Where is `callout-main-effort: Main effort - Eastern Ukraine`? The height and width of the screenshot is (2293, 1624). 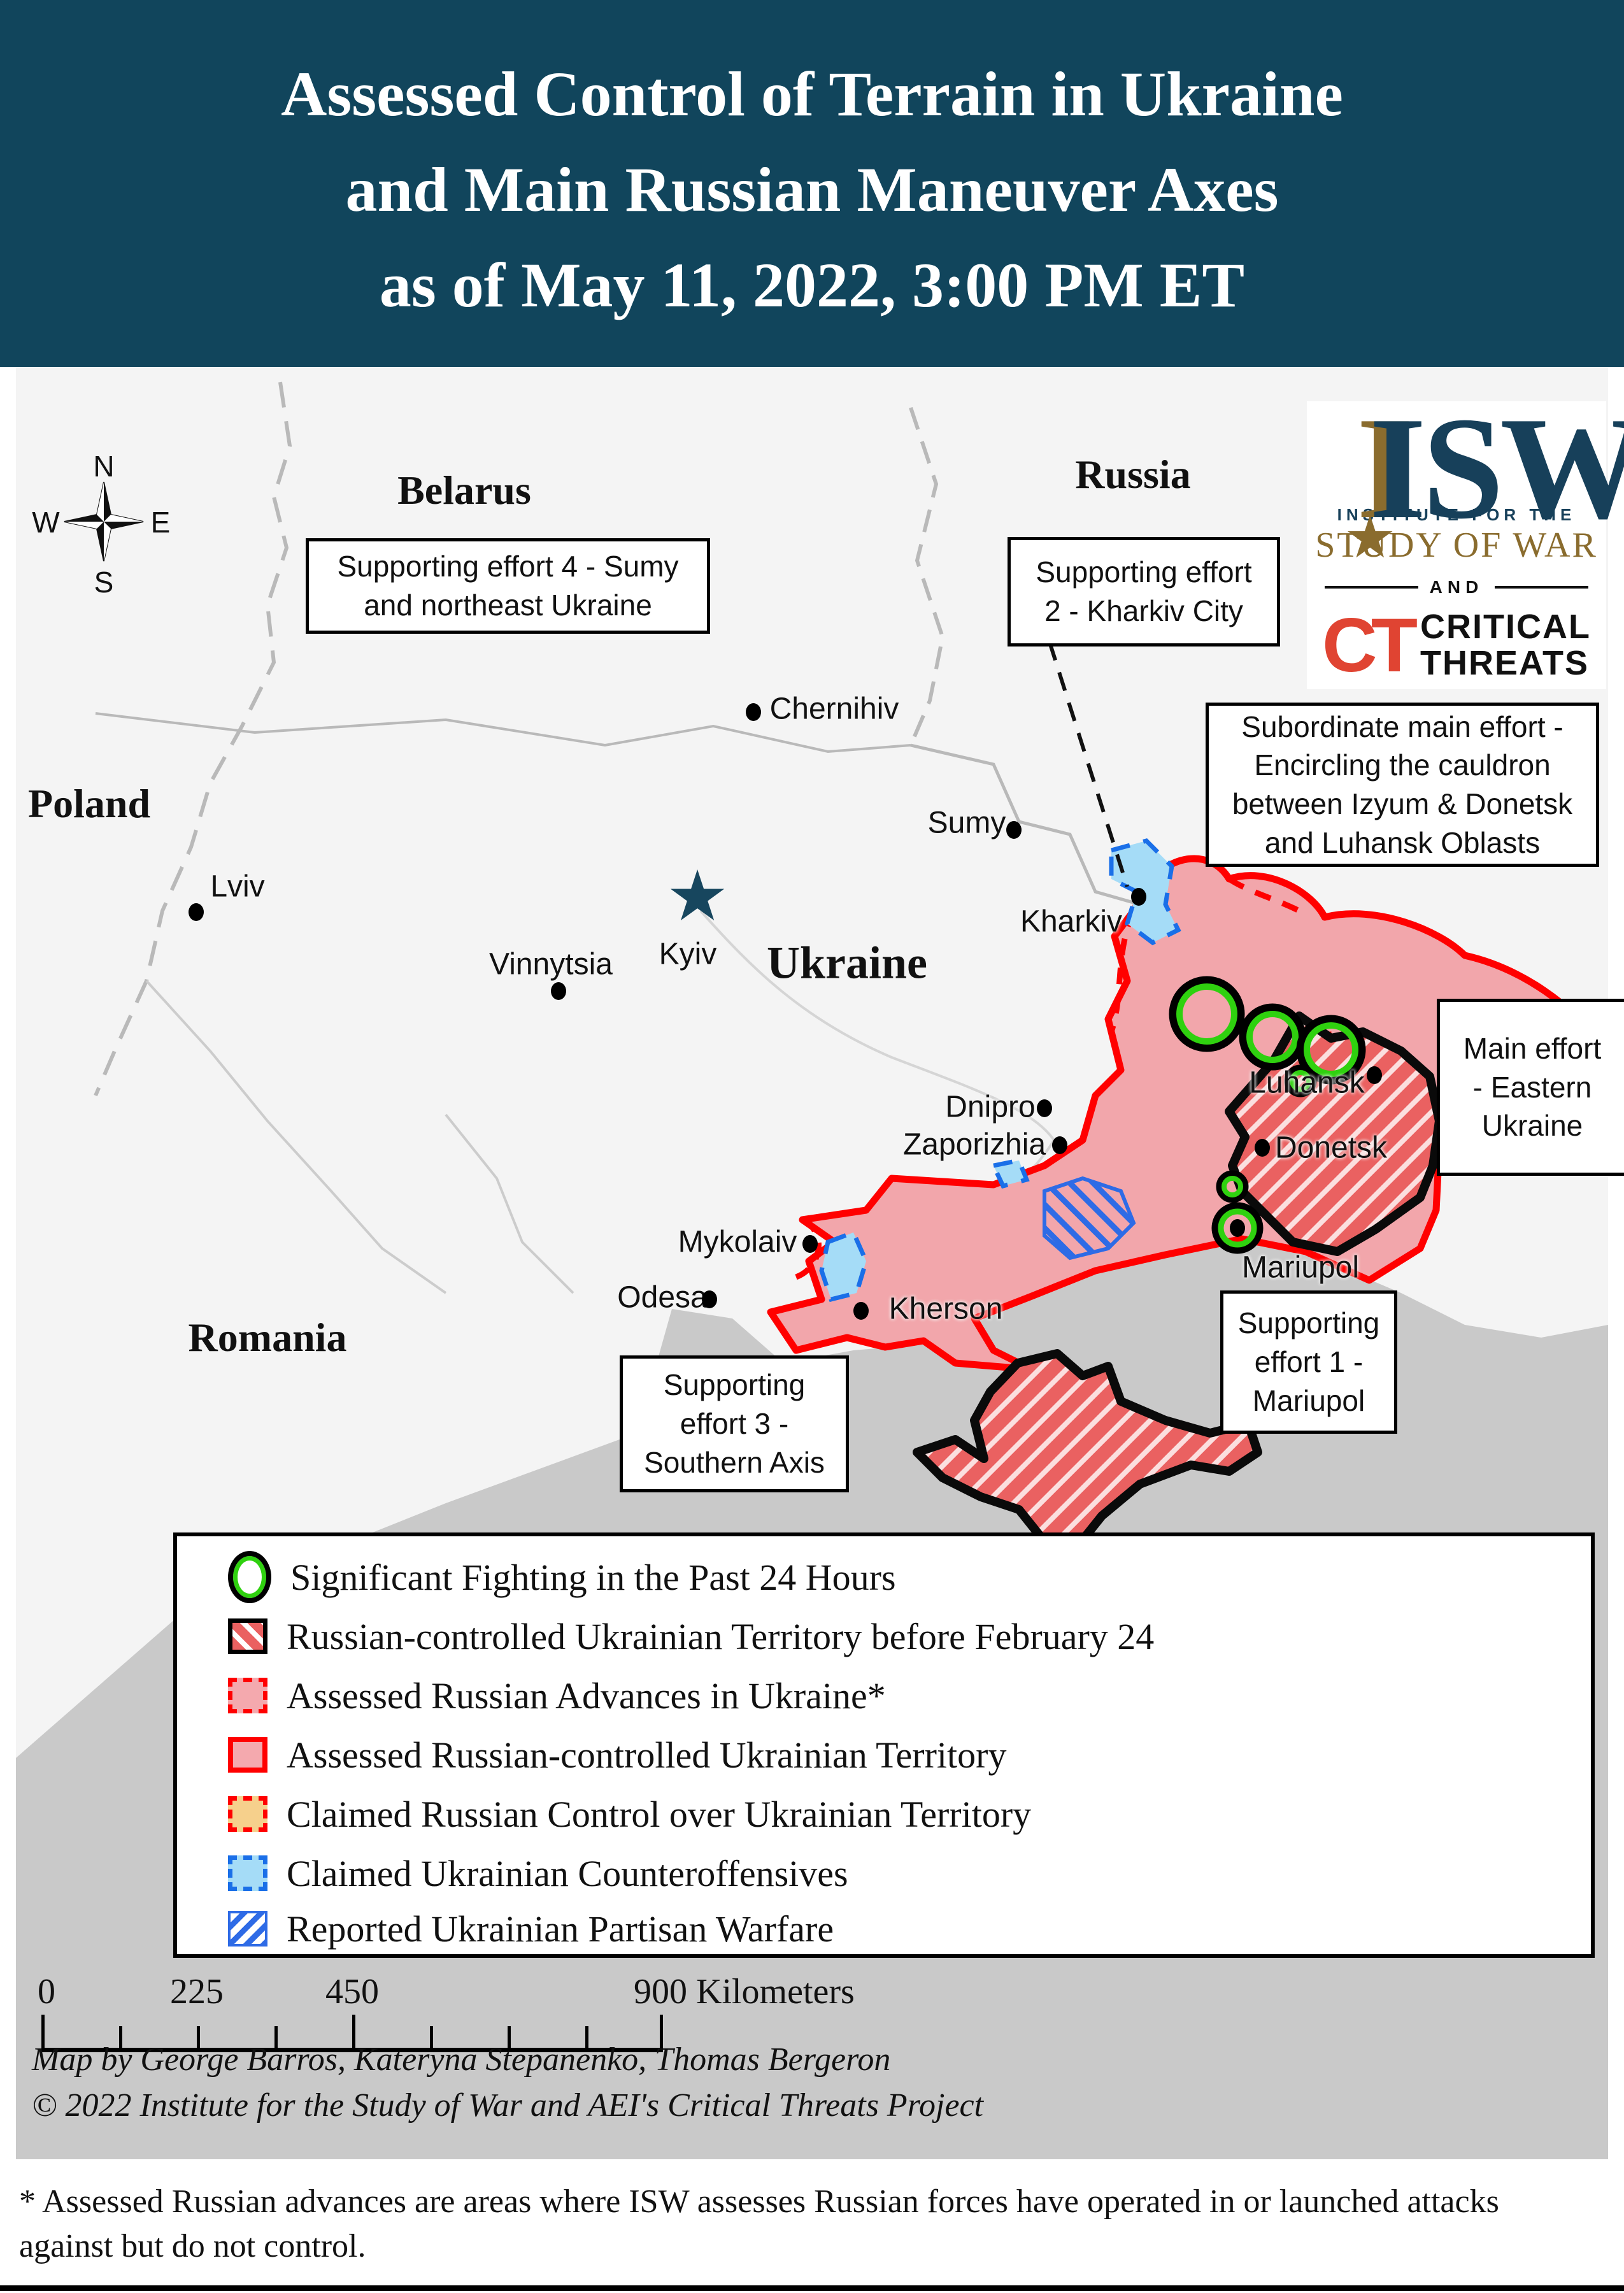 callout-main-effort: Main effort - Eastern Ukraine is located at coordinates (1530, 1087).